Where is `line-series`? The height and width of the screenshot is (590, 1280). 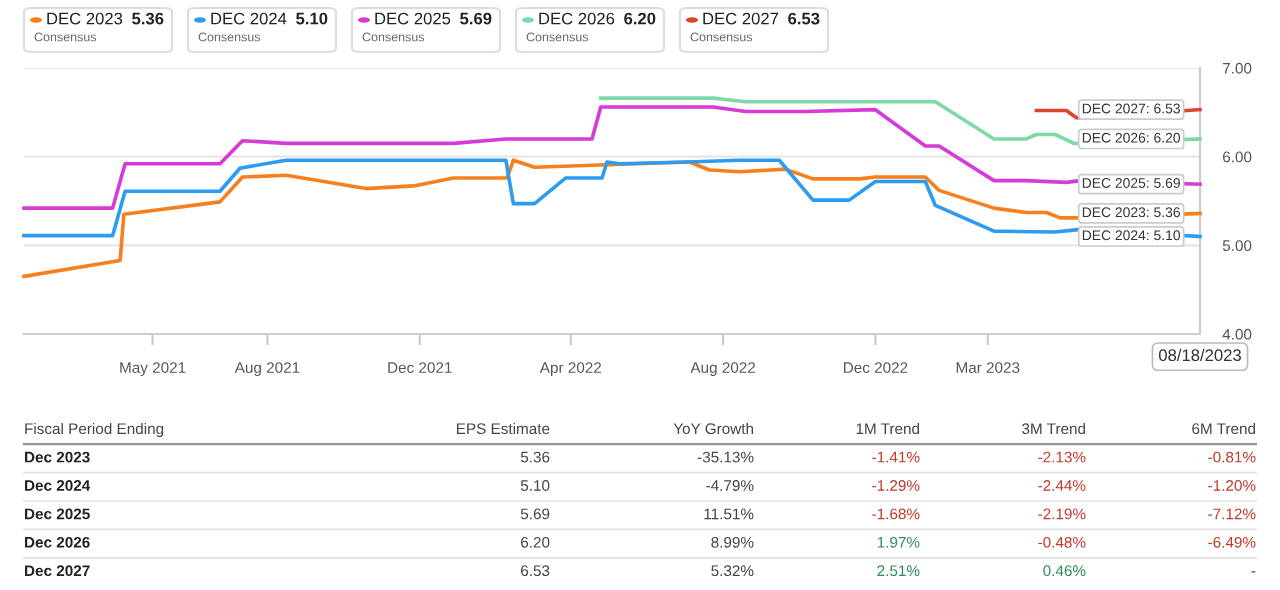
line-series is located at coordinates (612, 198).